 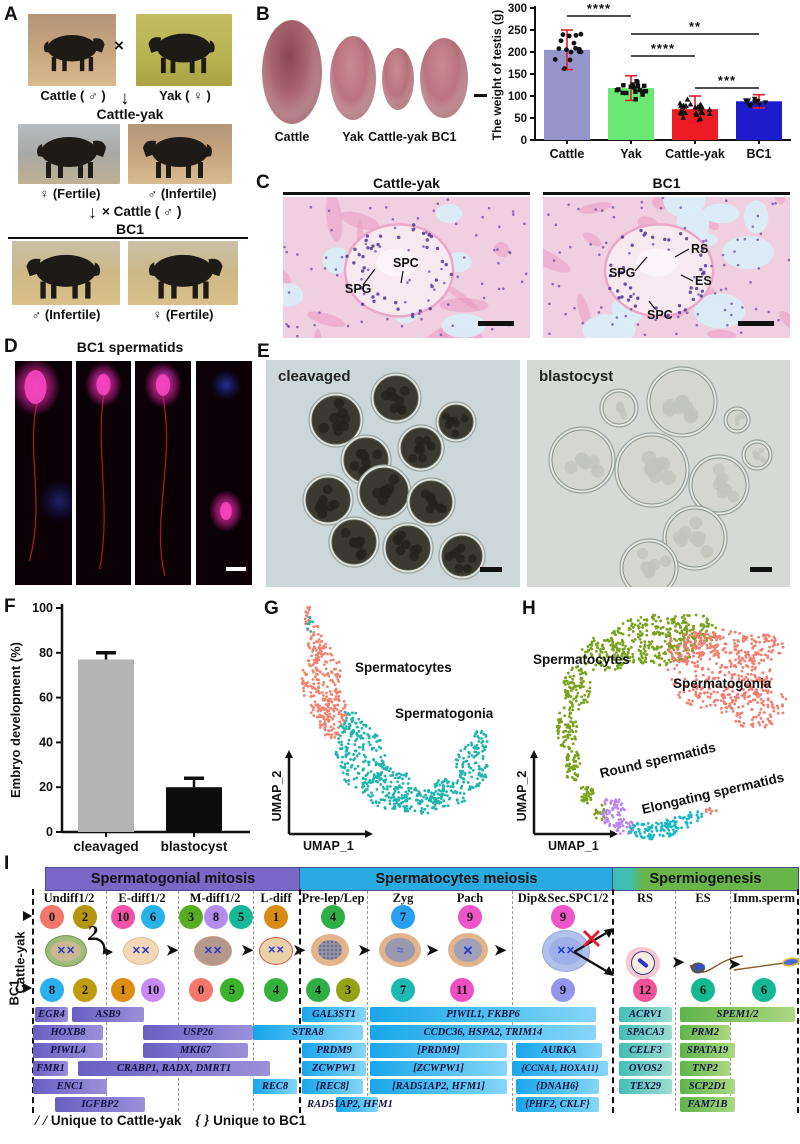 What do you see at coordinates (10, 606) in the screenshot?
I see `panel-f-label: F` at bounding box center [10, 606].